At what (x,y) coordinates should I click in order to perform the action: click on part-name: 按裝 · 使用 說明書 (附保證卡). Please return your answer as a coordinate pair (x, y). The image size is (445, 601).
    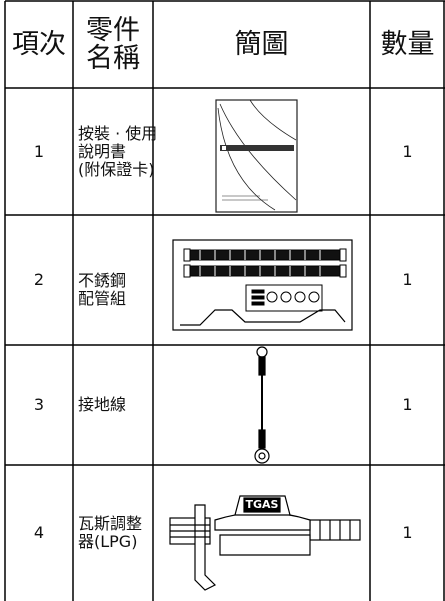
    Looking at the image, I should click on (118, 151).